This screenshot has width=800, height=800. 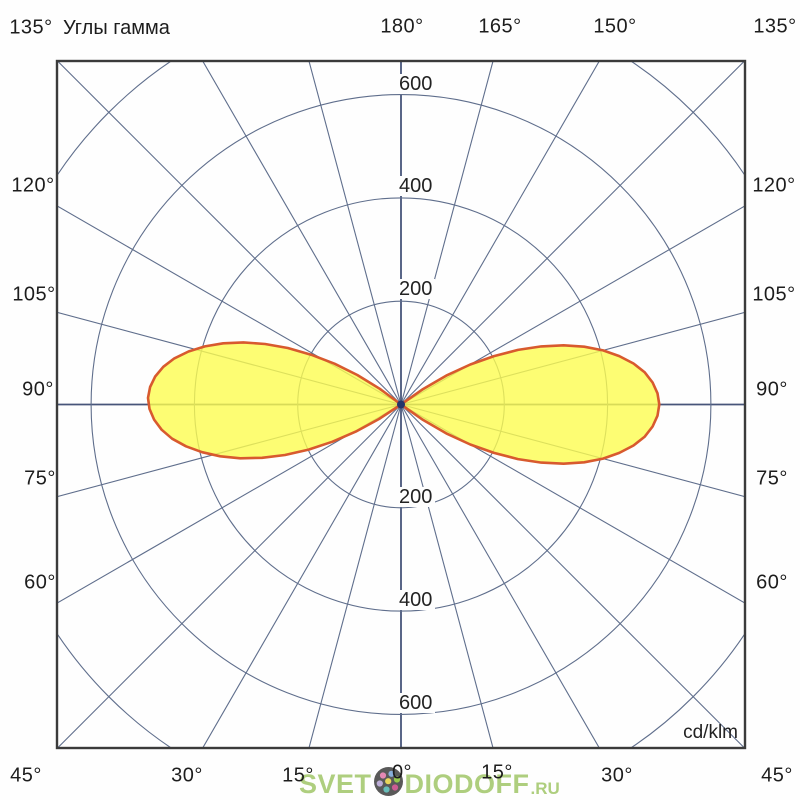 What do you see at coordinates (34, 294) in the screenshot?
I see `gamma-angle-label-left: 105°` at bounding box center [34, 294].